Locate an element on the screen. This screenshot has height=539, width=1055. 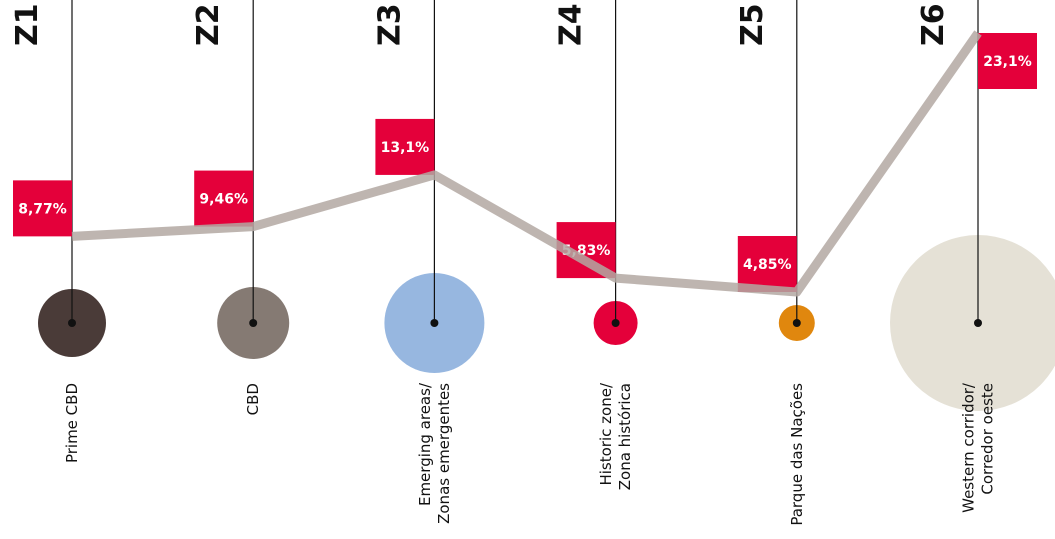
value-label: 13,1% is located at coordinates (405, 148).